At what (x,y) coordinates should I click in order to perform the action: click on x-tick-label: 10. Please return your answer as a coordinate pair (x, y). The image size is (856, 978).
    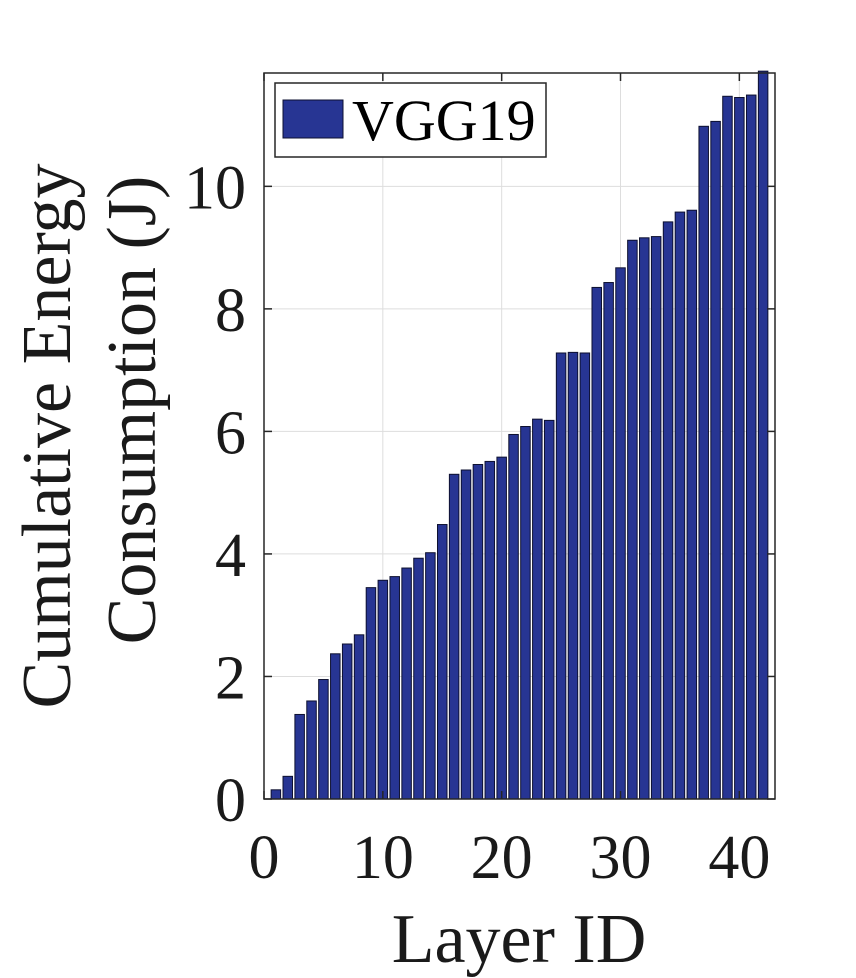
    Looking at the image, I should click on (383, 858).